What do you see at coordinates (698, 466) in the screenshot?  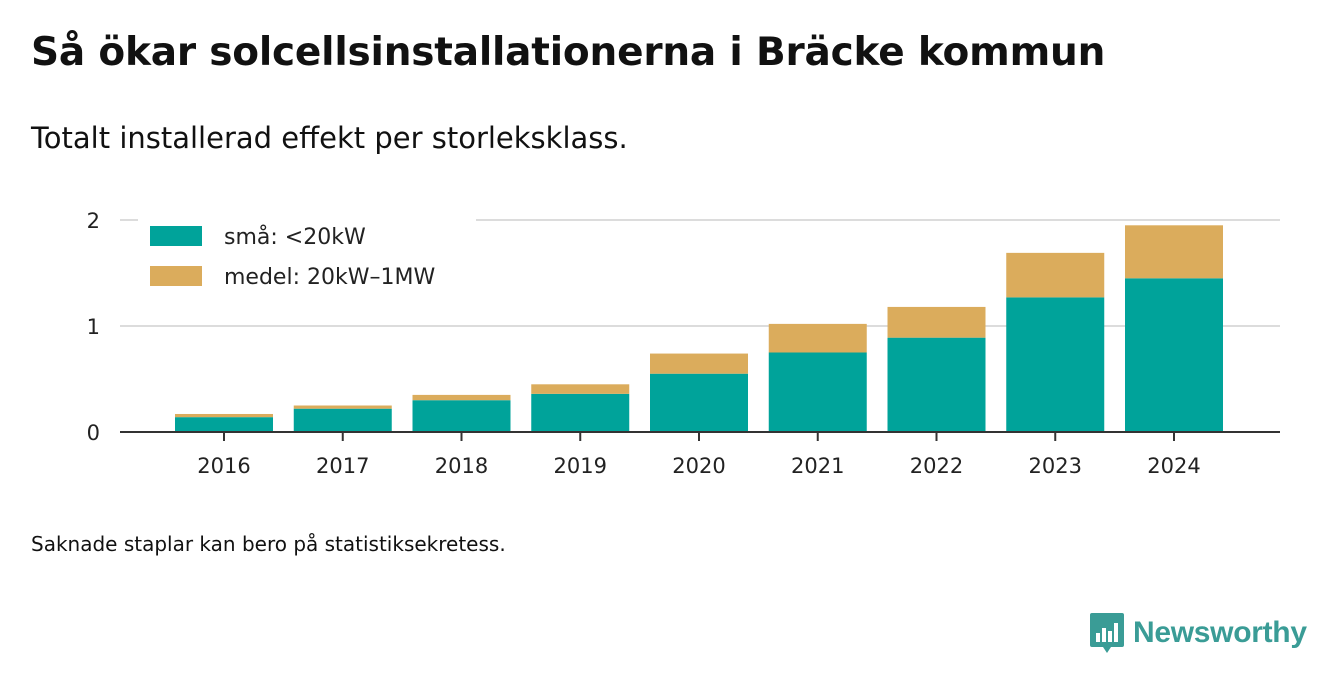 I see `x-tick-label: 2020` at bounding box center [698, 466].